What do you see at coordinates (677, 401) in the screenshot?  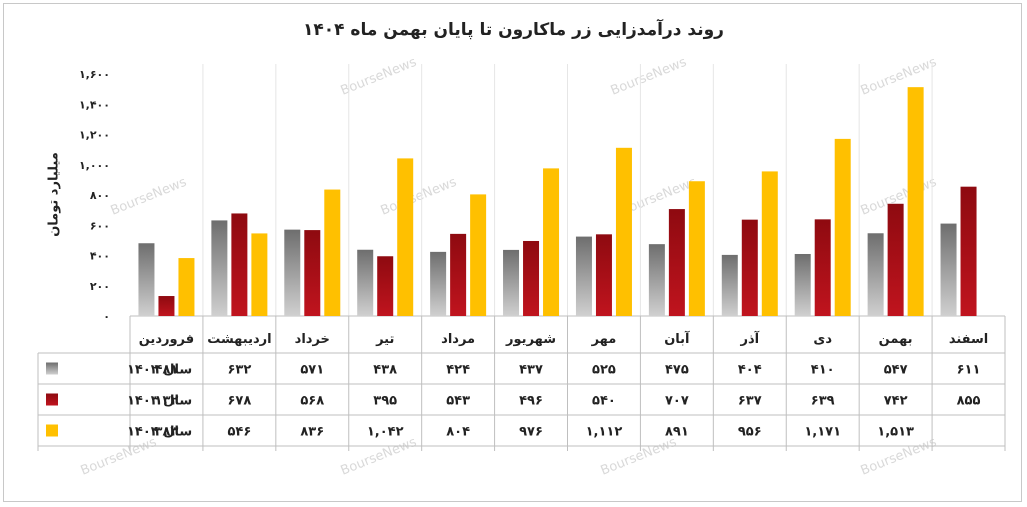 I see `data-label: ۷۰۷` at bounding box center [677, 401].